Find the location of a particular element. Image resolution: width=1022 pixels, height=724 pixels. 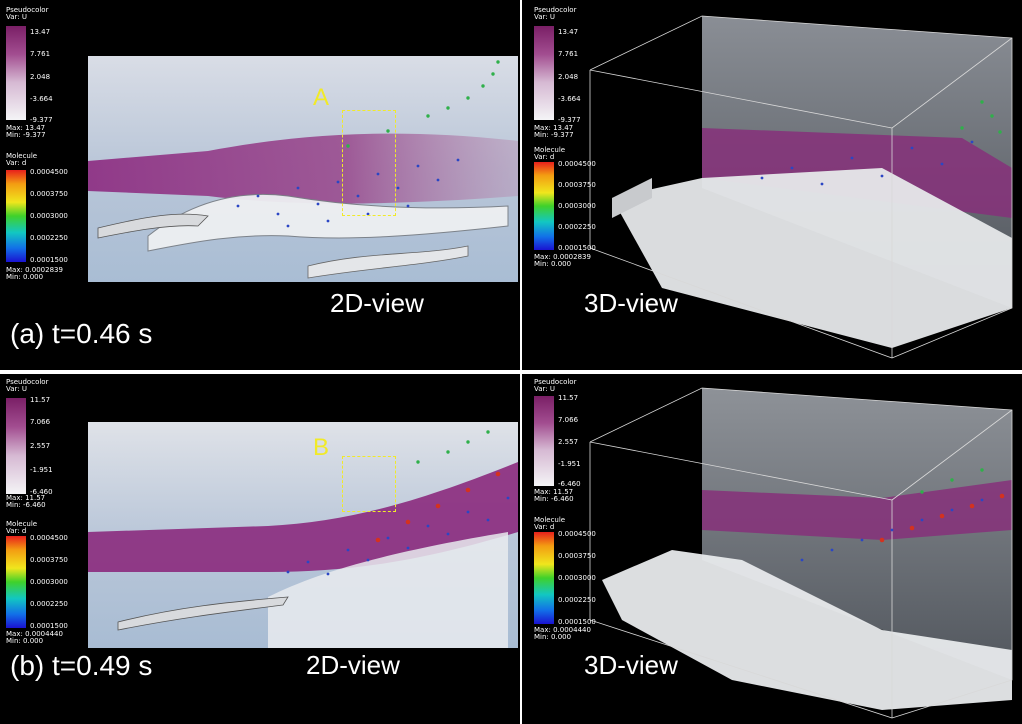

highlight-box-a is located at coordinates (369, 163).